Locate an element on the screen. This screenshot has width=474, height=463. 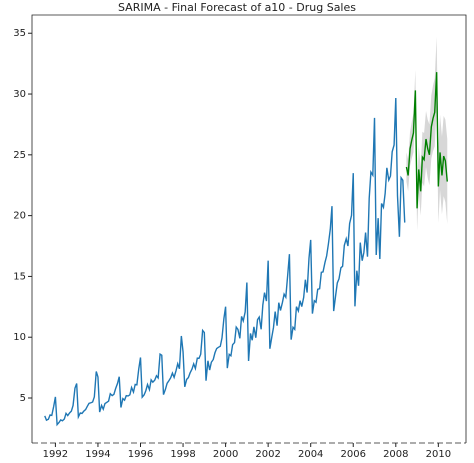
y-tick-label: 10 is located at coordinates (19, 337).